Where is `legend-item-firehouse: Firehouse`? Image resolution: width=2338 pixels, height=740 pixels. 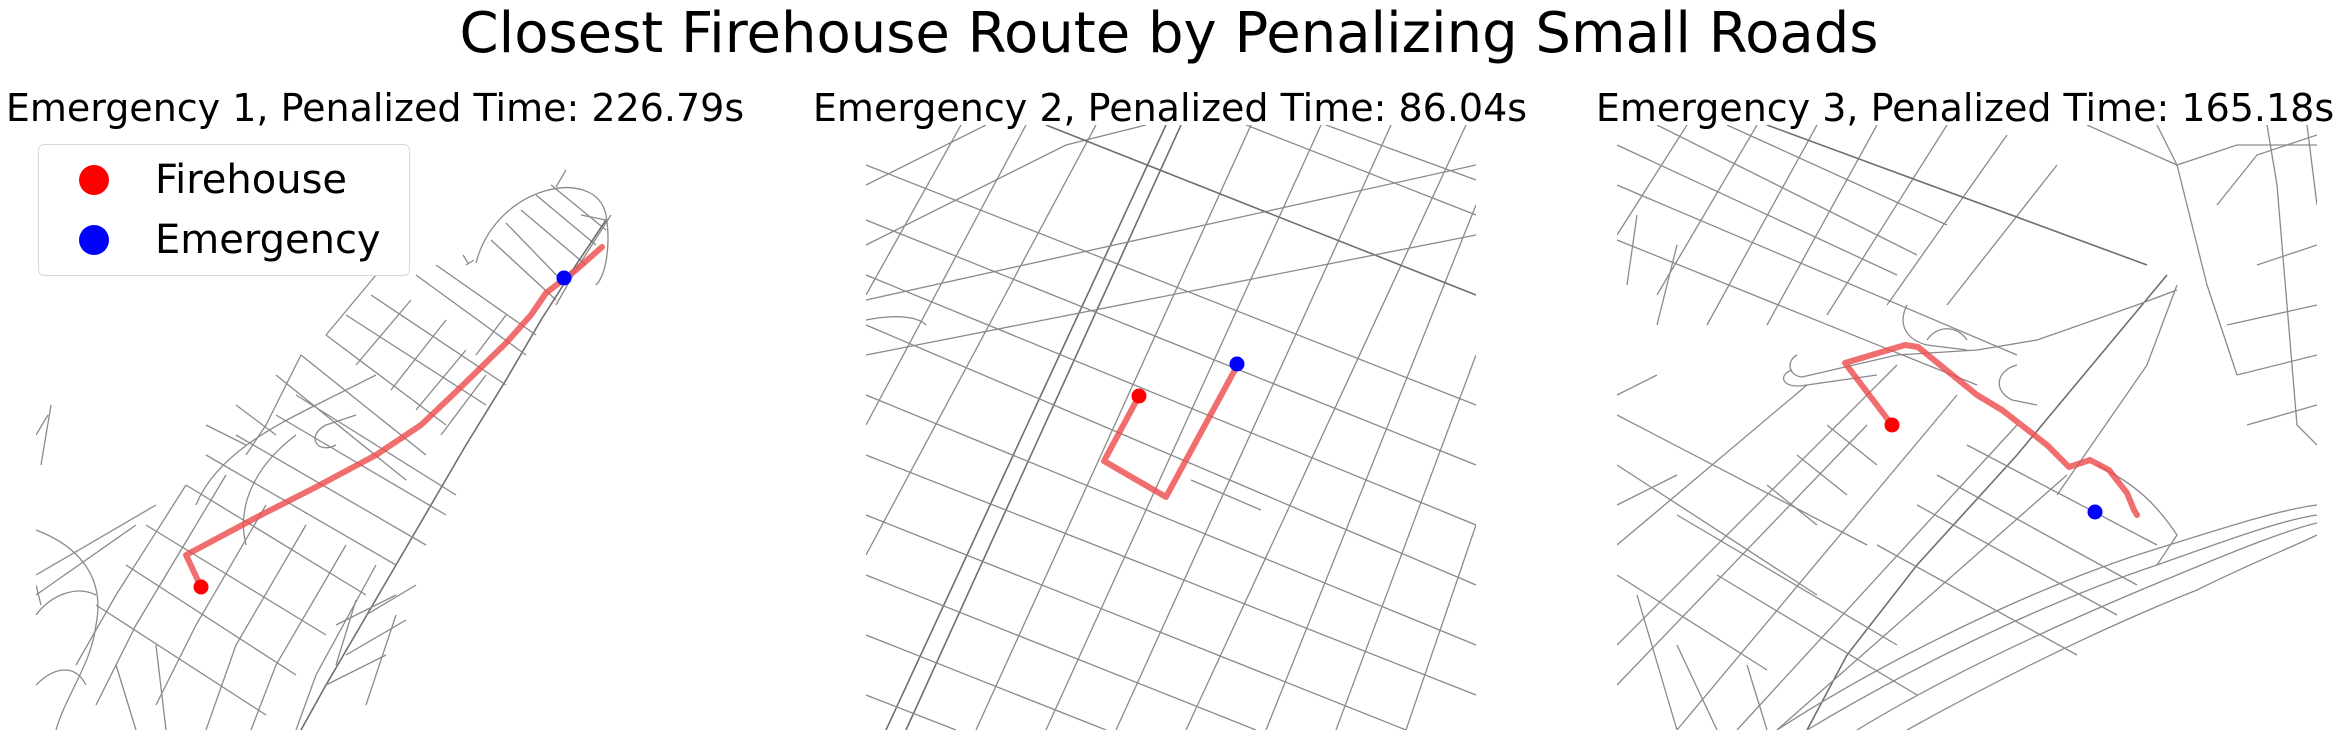
legend-item-firehouse: Firehouse is located at coordinates (193, 180).